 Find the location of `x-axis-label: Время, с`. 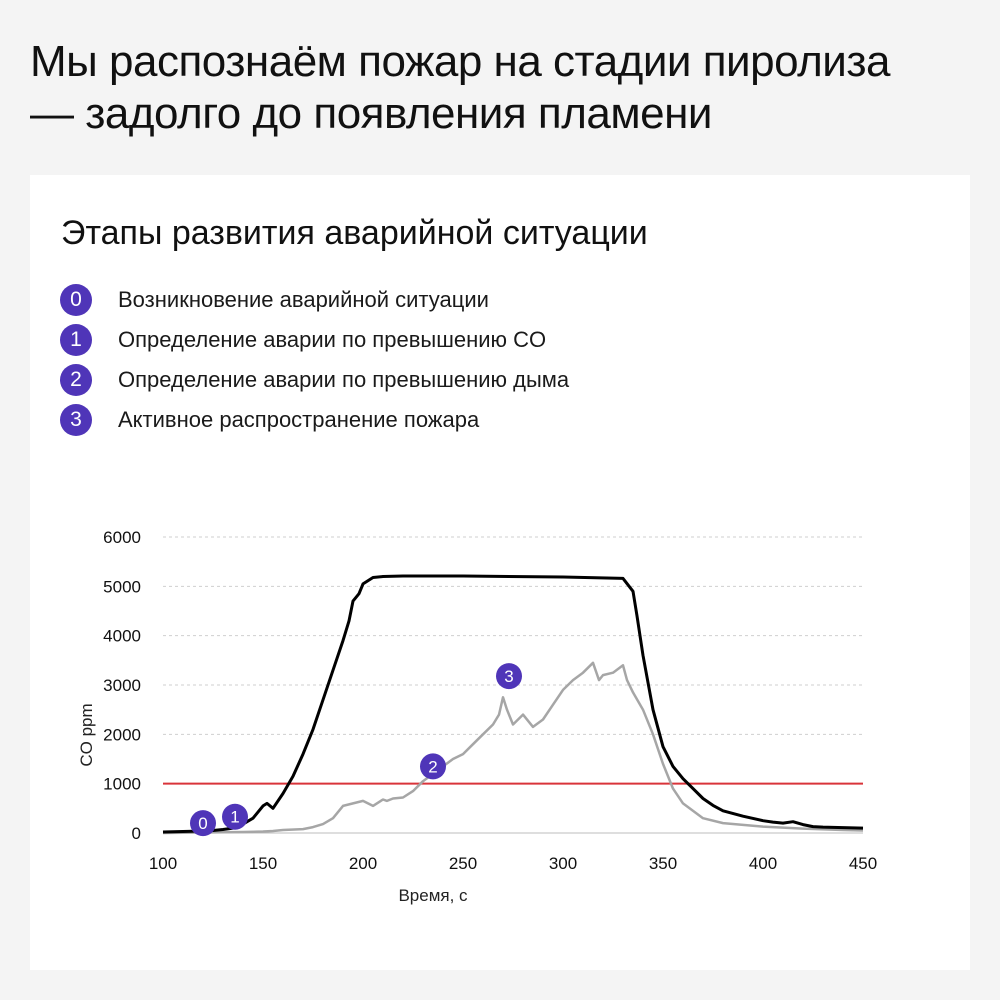

x-axis-label: Время, с is located at coordinates (433, 895).